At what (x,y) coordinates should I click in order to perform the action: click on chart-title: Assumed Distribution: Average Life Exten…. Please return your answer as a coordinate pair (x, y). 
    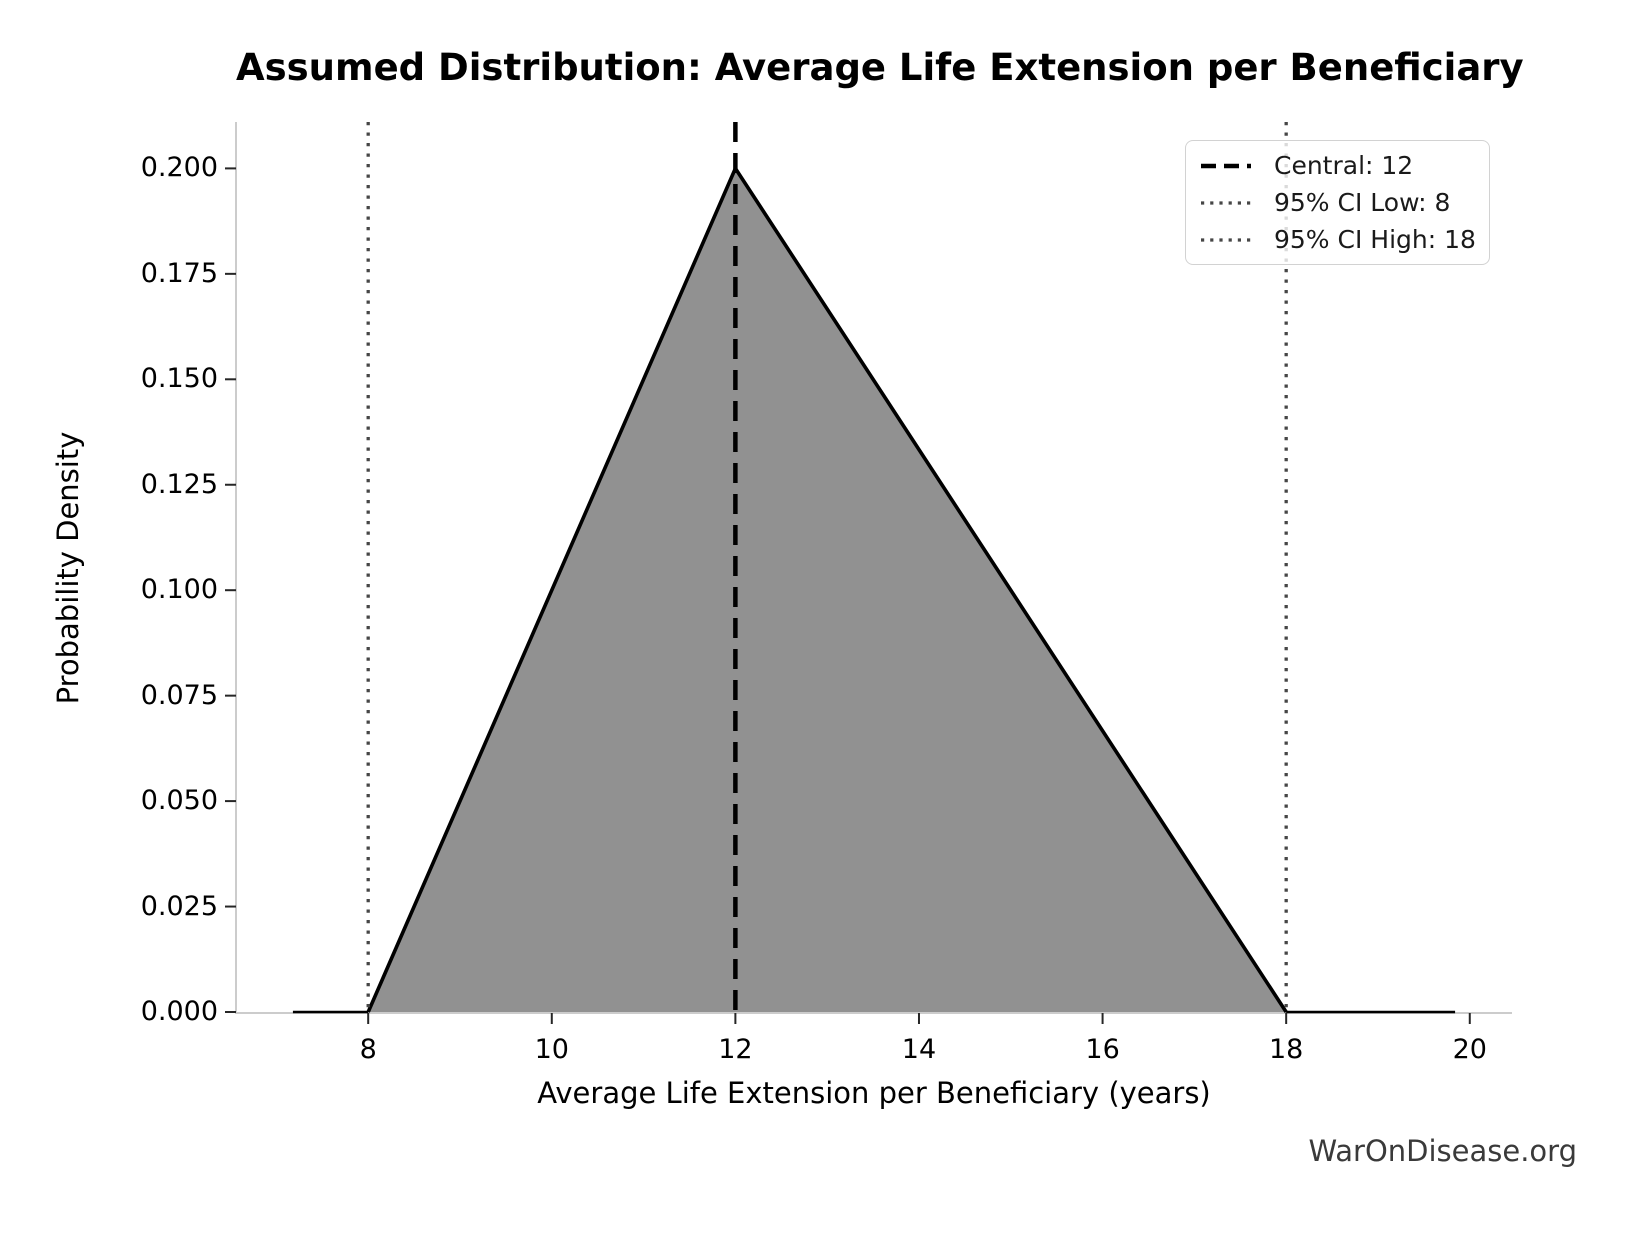
    Looking at the image, I should click on (880, 67).